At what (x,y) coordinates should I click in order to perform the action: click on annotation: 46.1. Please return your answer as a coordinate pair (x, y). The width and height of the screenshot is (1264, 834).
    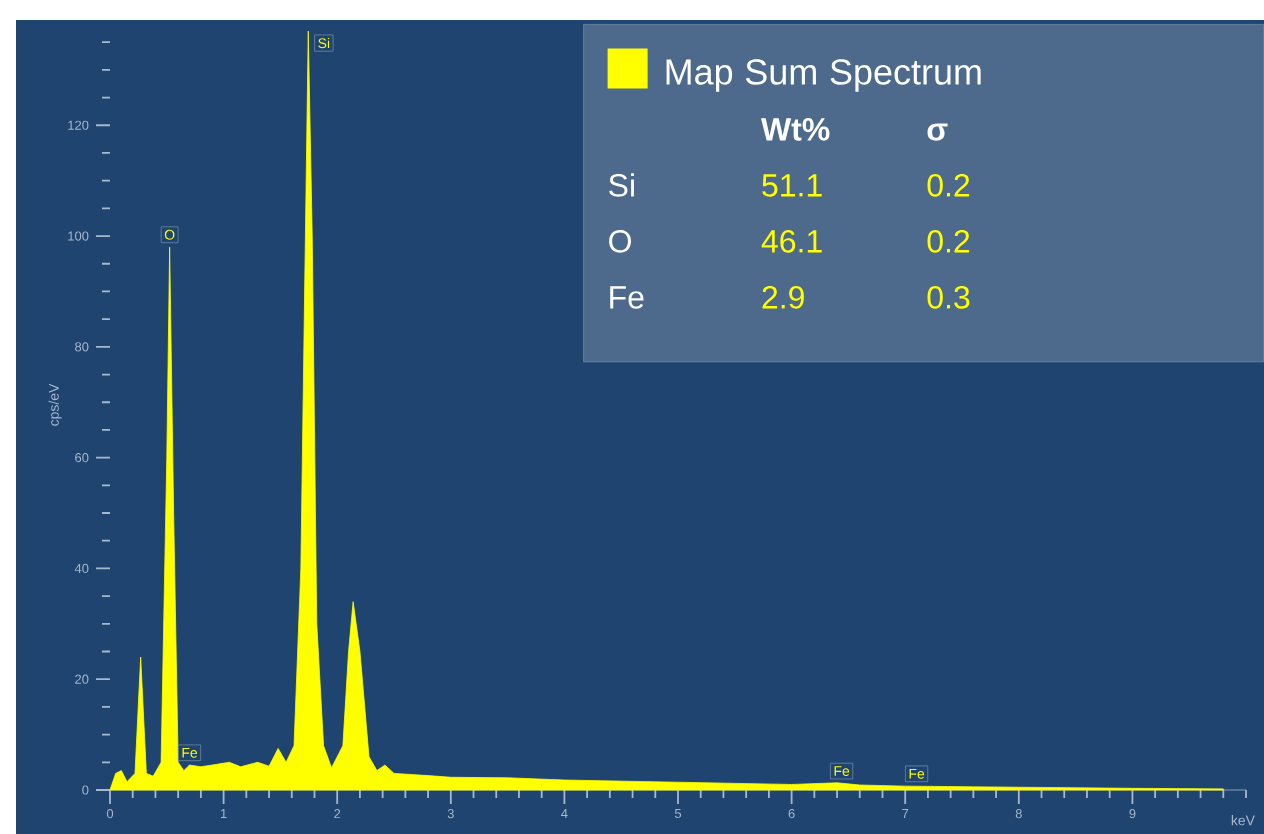
    Looking at the image, I should click on (791, 241).